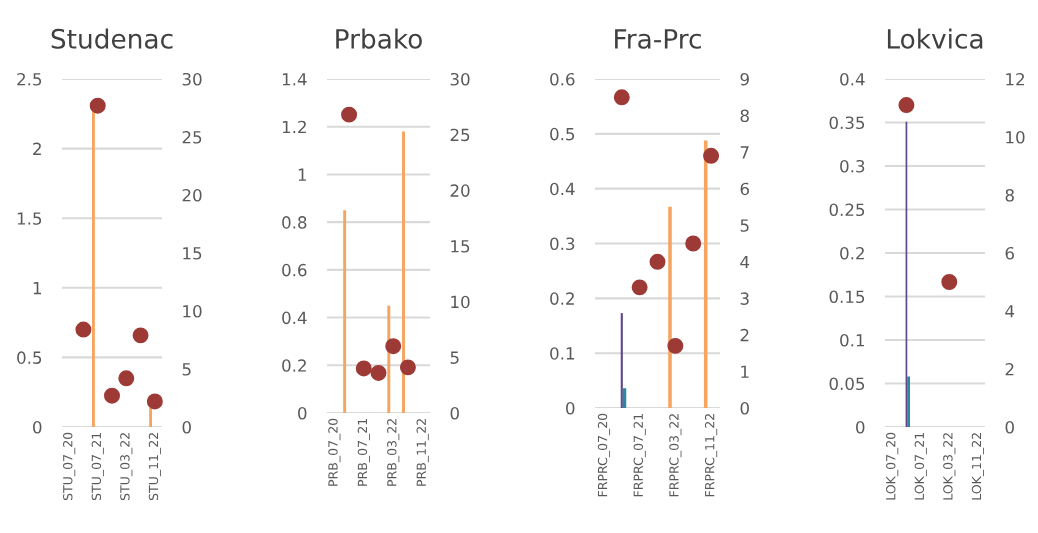 The width and height of the screenshot is (1038, 533). I want to click on x-tick-label: PRB_07_20, so click(334, 452).